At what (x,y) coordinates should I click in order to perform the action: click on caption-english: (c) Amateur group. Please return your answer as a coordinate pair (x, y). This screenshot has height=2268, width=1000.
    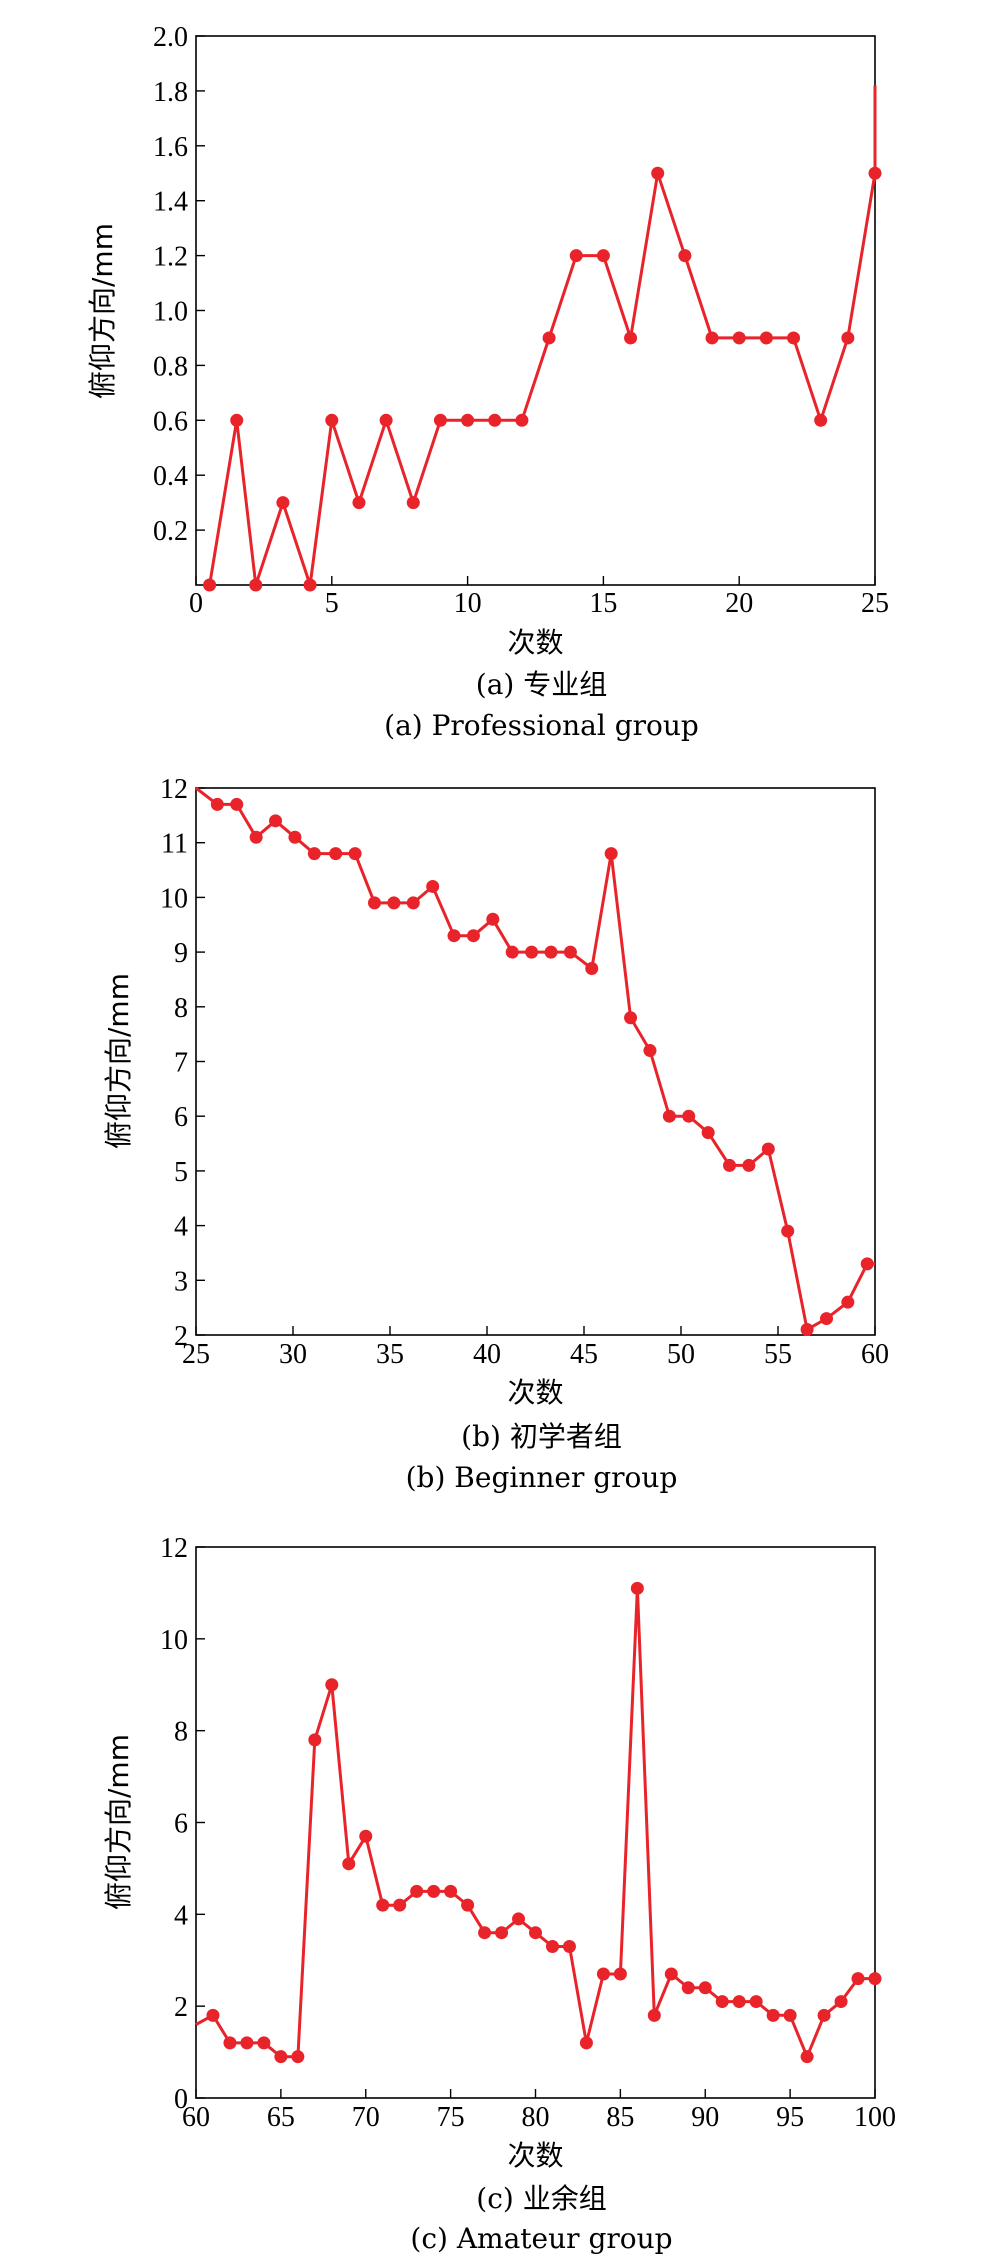
    Looking at the image, I should click on (541, 2238).